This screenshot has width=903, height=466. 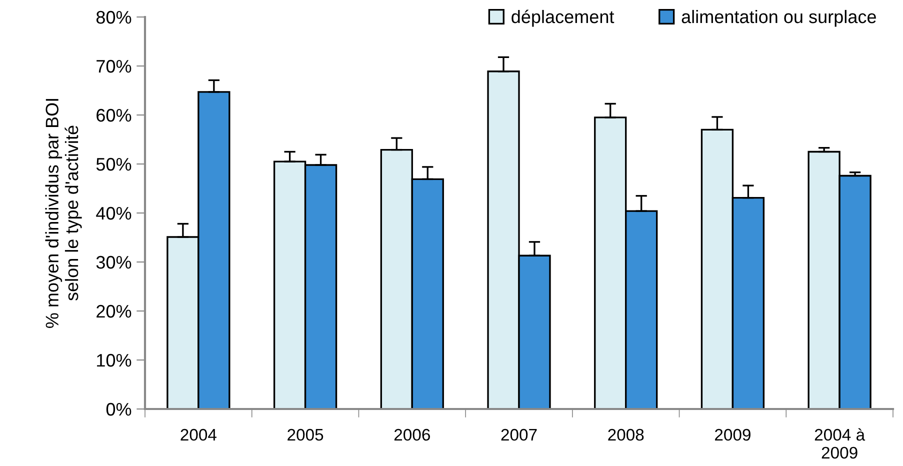 What do you see at coordinates (114, 213) in the screenshot?
I see `y-tick-label: 40%` at bounding box center [114, 213].